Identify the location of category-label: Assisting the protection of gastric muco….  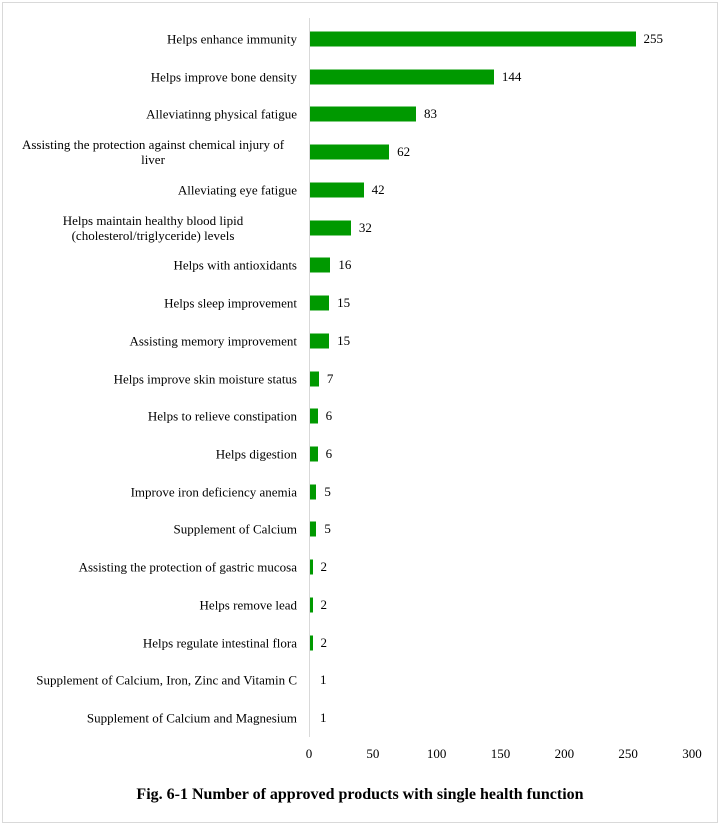
(152, 567).